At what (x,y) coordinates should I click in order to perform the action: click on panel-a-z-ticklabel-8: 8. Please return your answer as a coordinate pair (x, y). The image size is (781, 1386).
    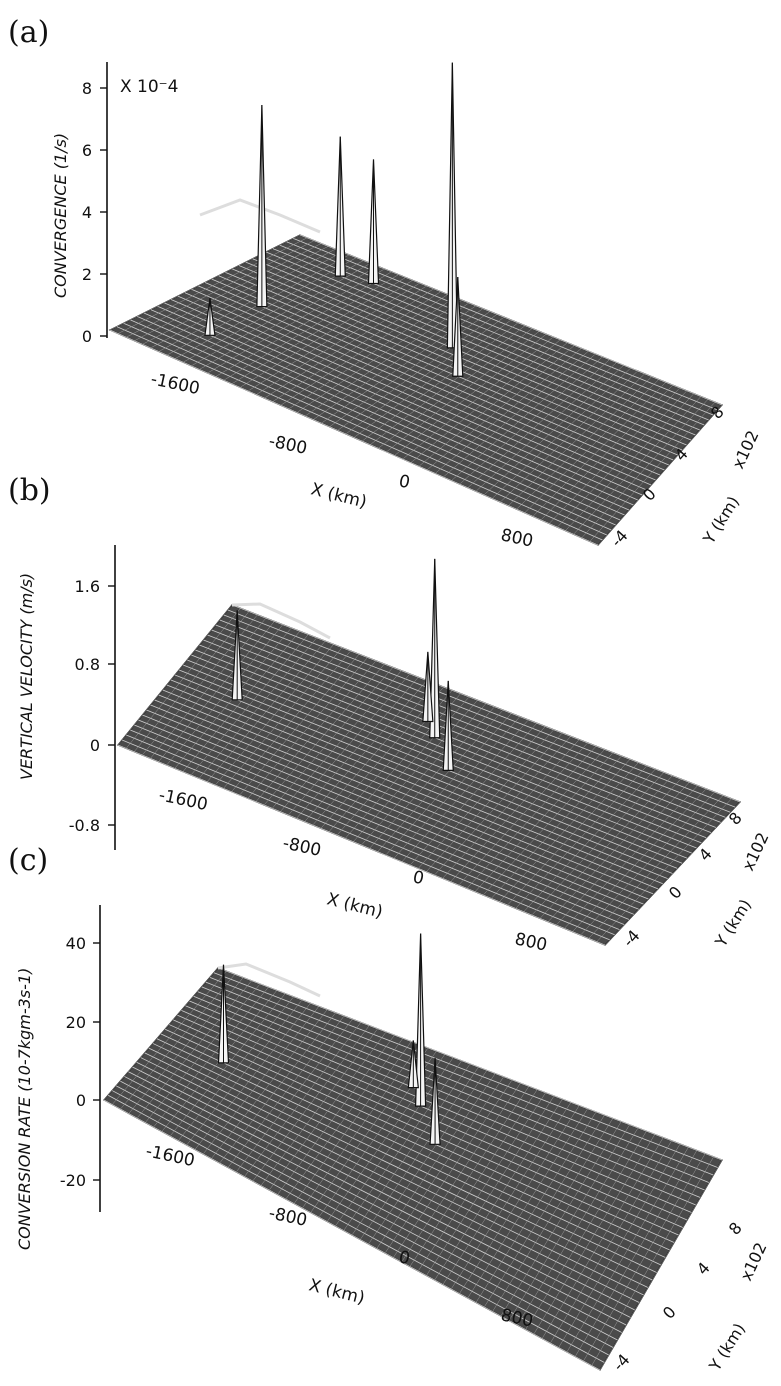
    Looking at the image, I should click on (87, 88).